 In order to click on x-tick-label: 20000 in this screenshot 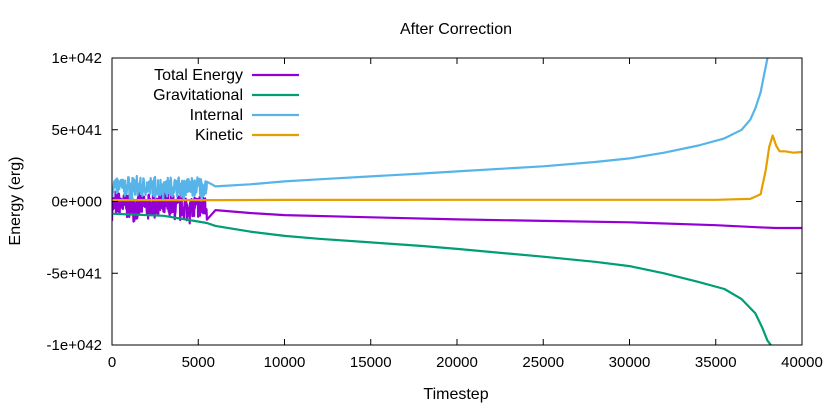, I will do `click(457, 362)`.